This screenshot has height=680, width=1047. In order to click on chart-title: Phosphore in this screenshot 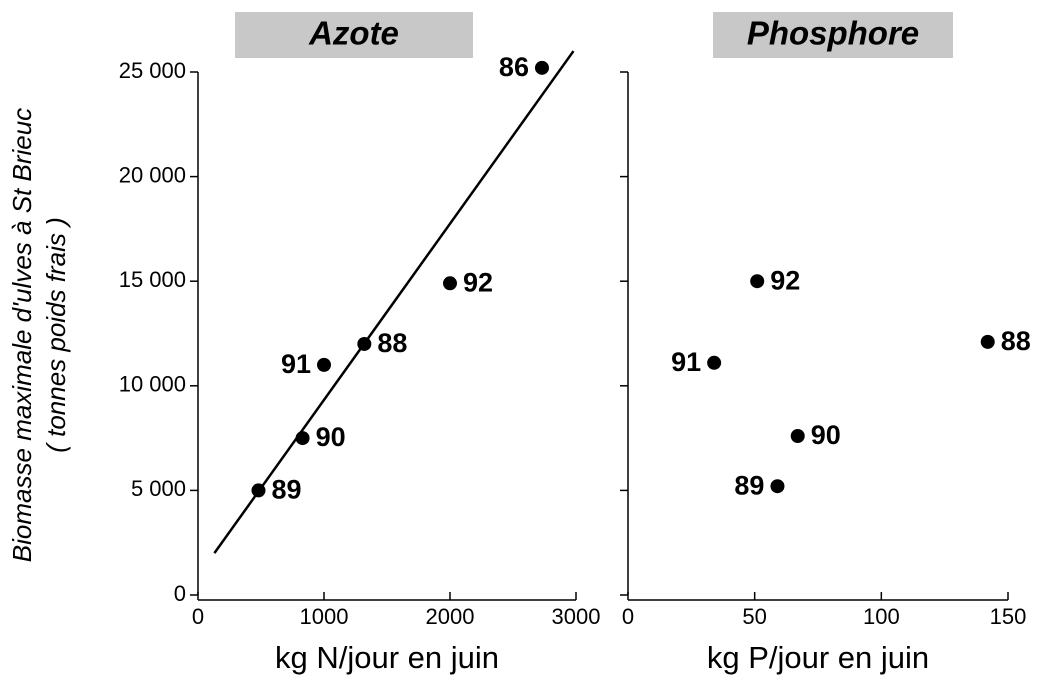, I will do `click(833, 33)`.